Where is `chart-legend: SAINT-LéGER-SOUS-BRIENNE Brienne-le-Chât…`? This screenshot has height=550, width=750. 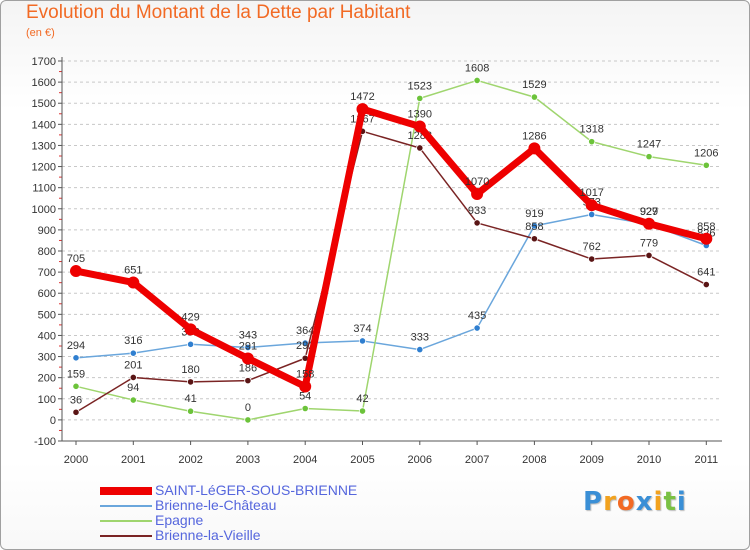 chart-legend: SAINT-LéGER-SOUS-BRIENNE Brienne-le-Chât… is located at coordinates (265, 514).